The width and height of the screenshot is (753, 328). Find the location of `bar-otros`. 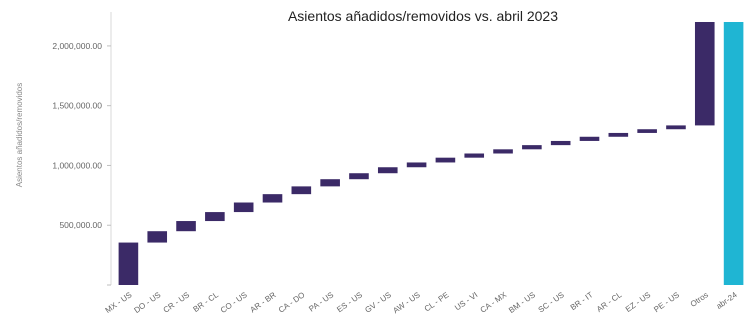

bar-otros is located at coordinates (704, 74).